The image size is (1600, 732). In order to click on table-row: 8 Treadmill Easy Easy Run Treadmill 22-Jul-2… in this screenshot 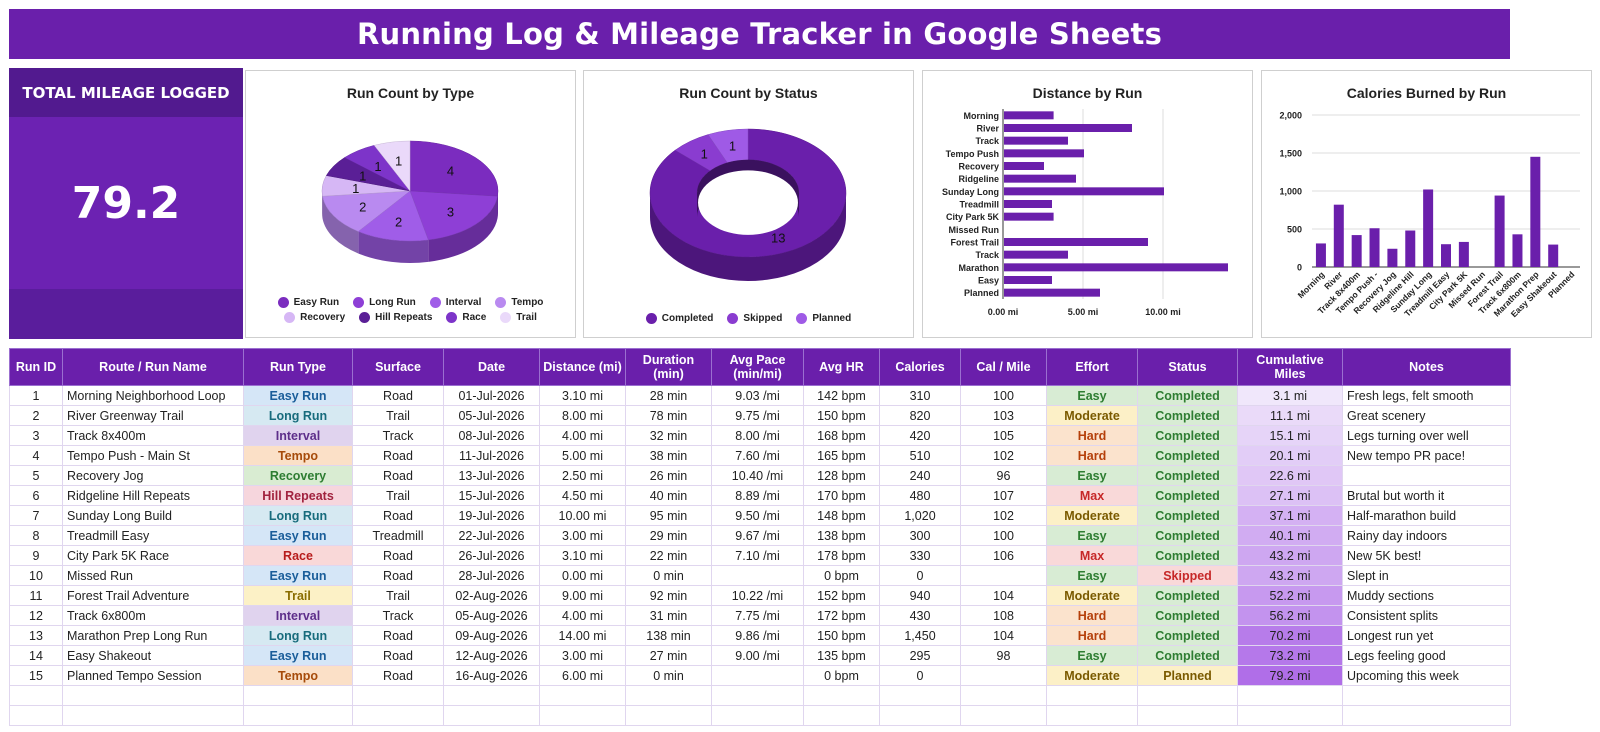, I will do `click(760, 535)`.